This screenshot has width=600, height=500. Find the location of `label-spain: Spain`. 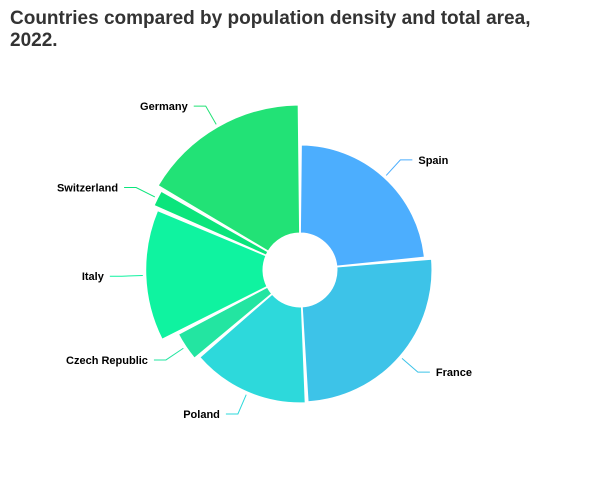

label-spain: Spain is located at coordinates (433, 161).